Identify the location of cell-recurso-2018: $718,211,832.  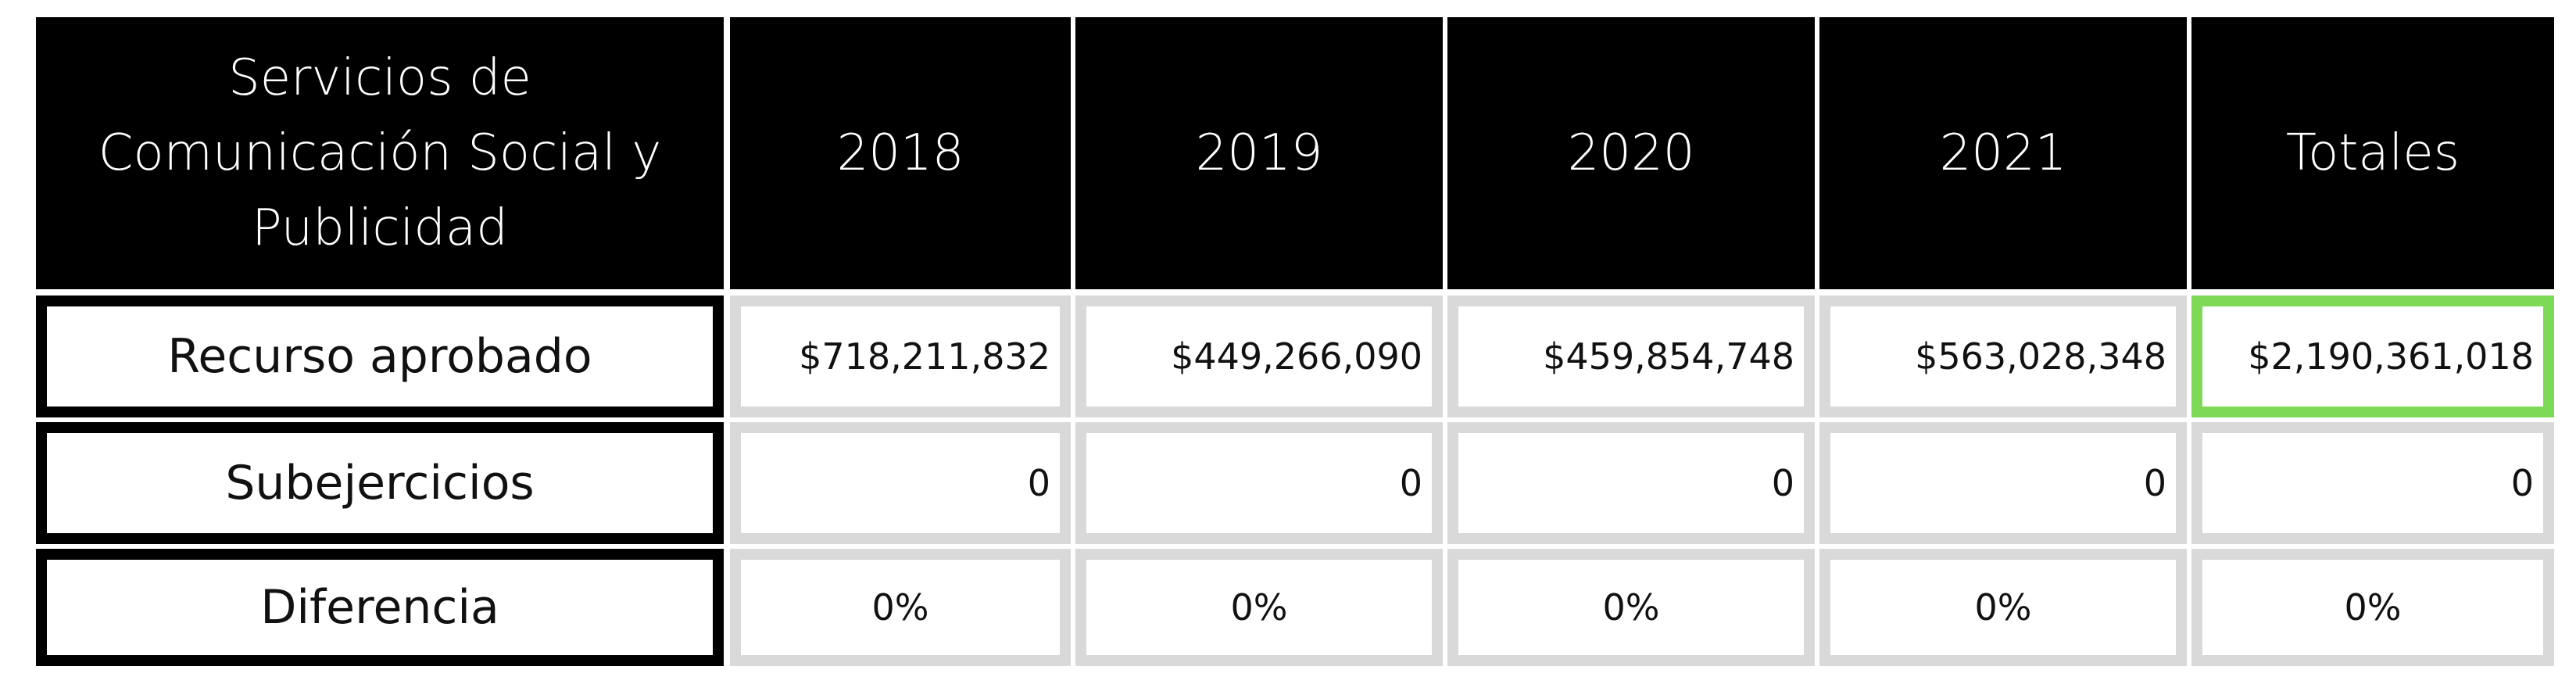
(900, 356).